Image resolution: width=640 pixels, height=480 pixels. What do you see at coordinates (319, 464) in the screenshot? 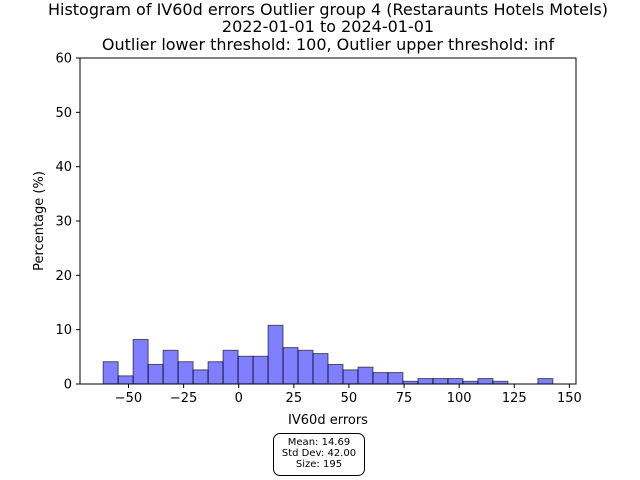
I see `stats-size: Size: 195` at bounding box center [319, 464].